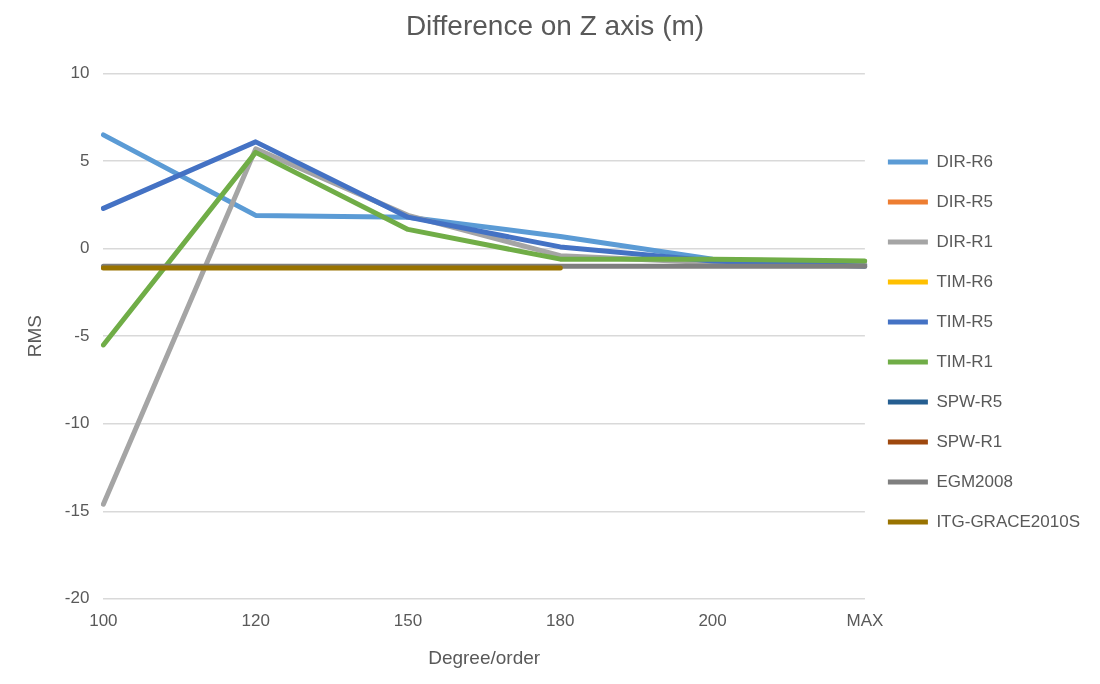  I want to click on legend-label: ITG-GRACE2010S, so click(1008, 521).